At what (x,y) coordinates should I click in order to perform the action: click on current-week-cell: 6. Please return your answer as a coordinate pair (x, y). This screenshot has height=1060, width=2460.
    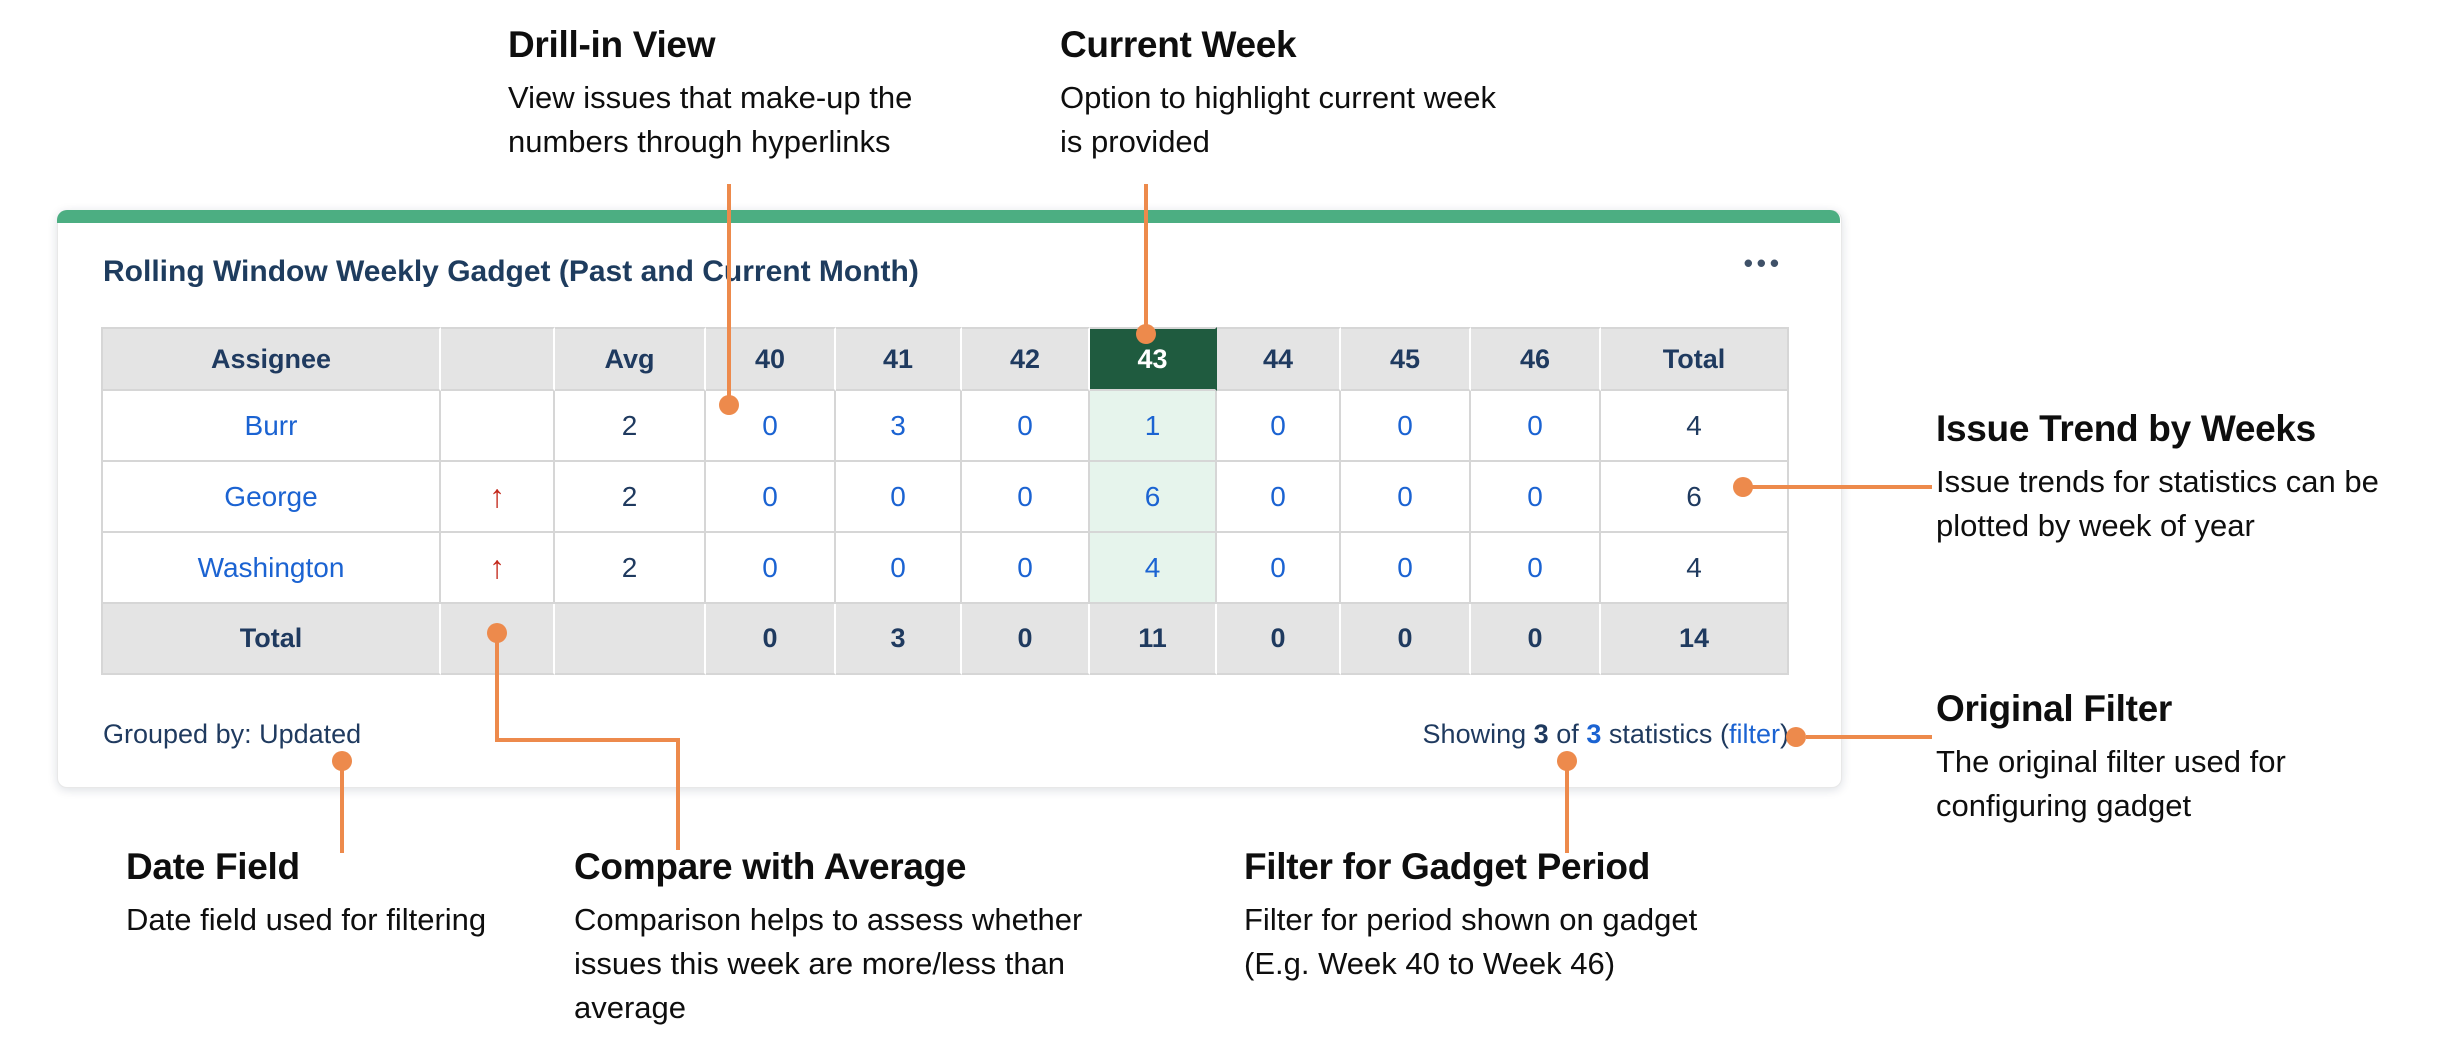
    Looking at the image, I should click on (1153, 497).